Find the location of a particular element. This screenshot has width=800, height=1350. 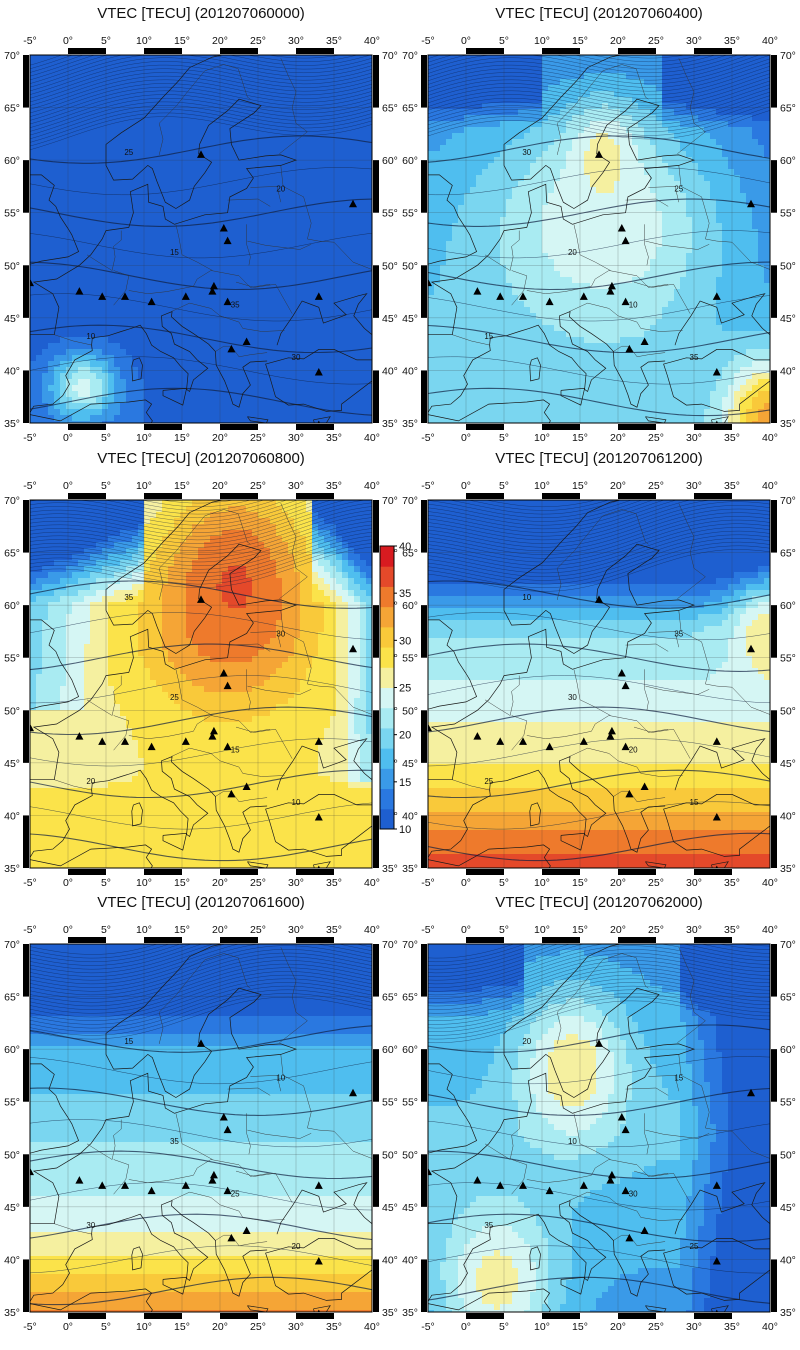

colorbar-tick-label: 10 is located at coordinates (405, 830).